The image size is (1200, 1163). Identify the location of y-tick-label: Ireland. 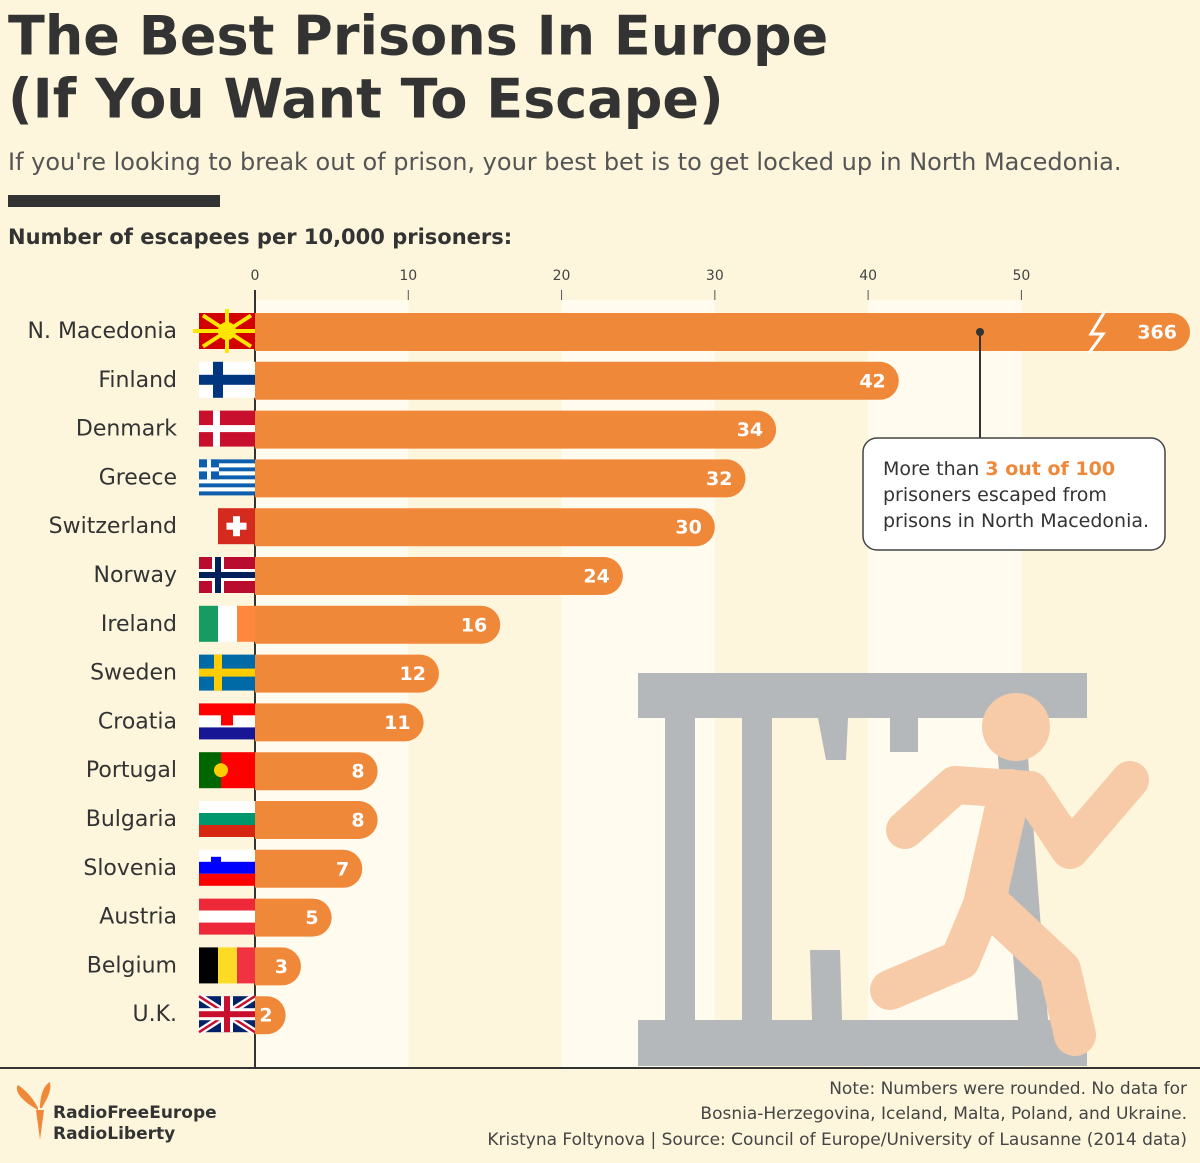
(139, 624).